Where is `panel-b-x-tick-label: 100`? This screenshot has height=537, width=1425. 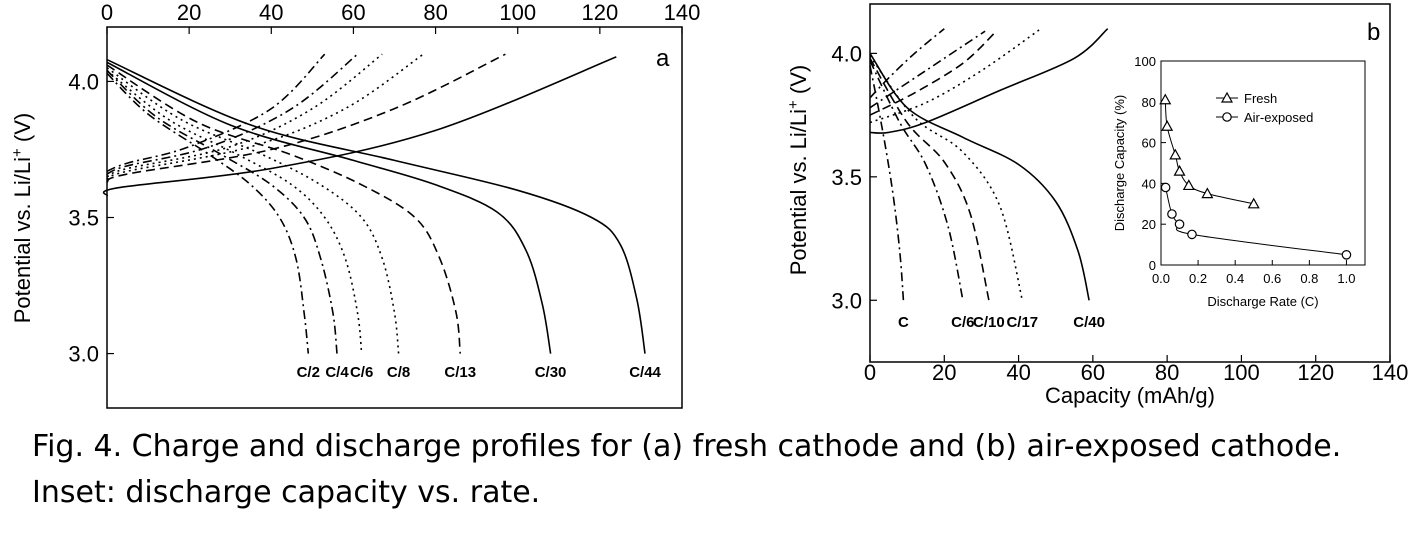
panel-b-x-tick-label: 100 is located at coordinates (1241, 372).